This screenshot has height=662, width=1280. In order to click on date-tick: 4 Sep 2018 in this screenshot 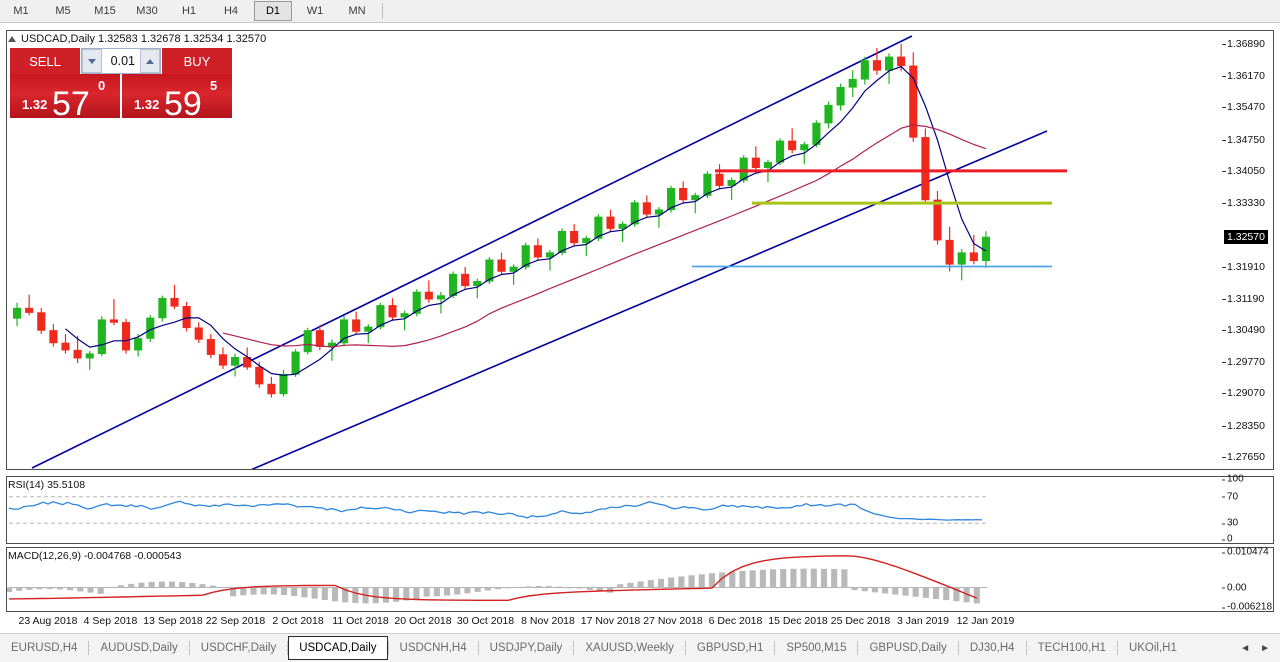, I will do `click(110, 621)`.